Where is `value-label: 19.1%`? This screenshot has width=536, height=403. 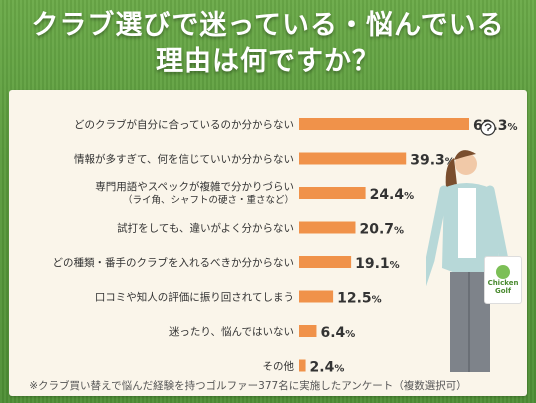
value-label: 19.1% is located at coordinates (377, 264).